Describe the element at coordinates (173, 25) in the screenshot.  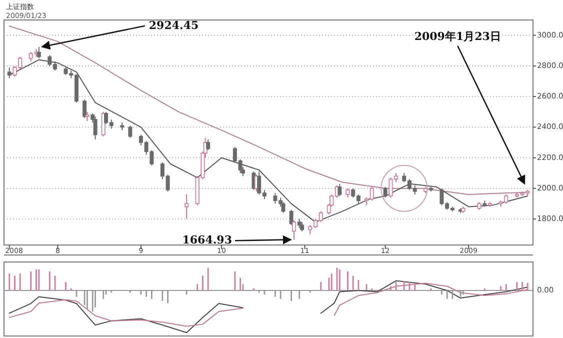
I see `annotation: 2924.45` at that location.